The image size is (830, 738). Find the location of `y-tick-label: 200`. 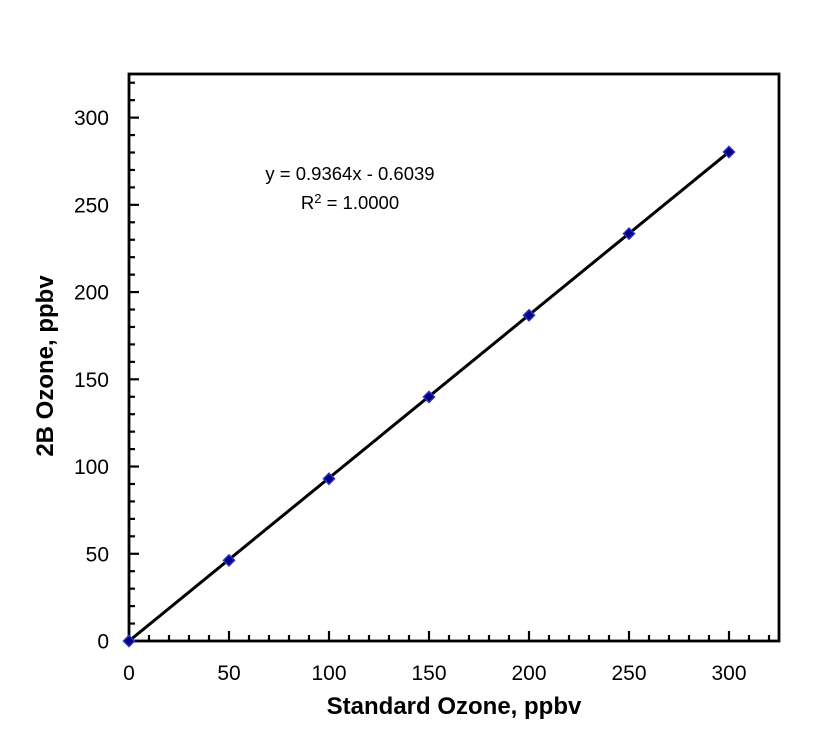

y-tick-label: 200 is located at coordinates (91, 293).